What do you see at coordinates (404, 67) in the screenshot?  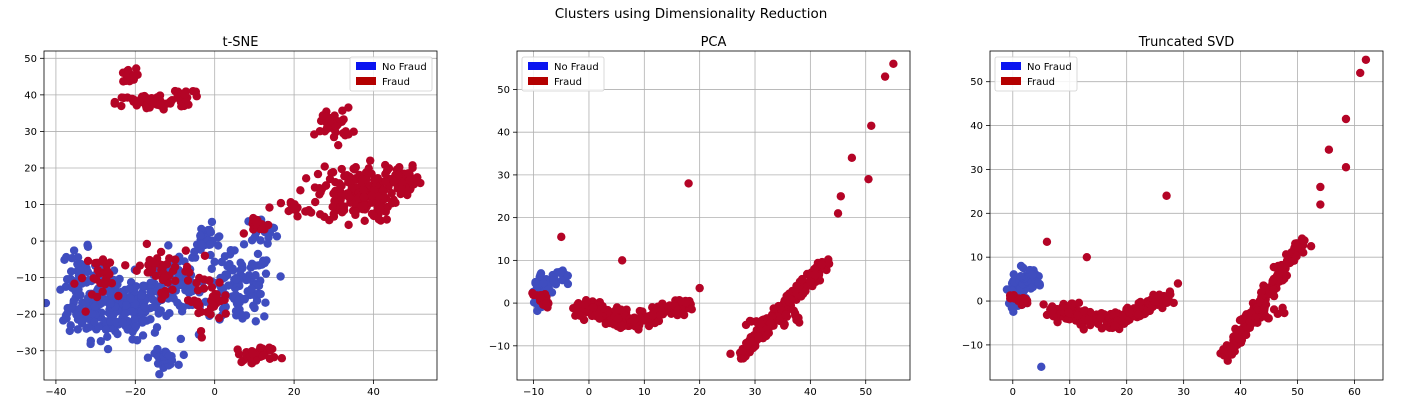 I see `legend-label: No Fraud` at bounding box center [404, 67].